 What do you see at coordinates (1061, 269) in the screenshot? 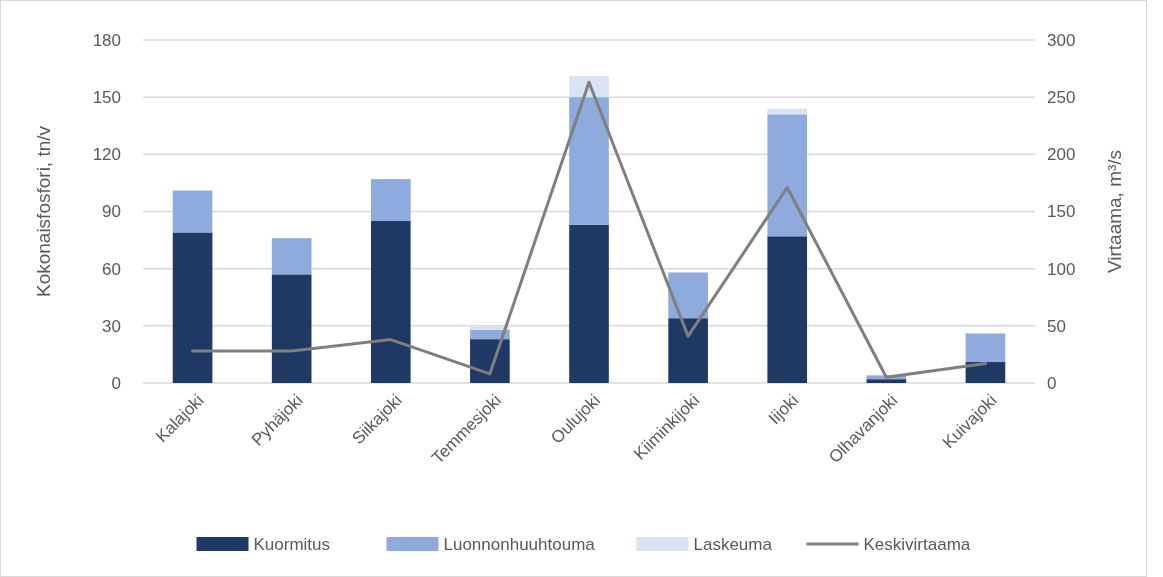
I see `y2-tick-label: 100` at bounding box center [1061, 269].